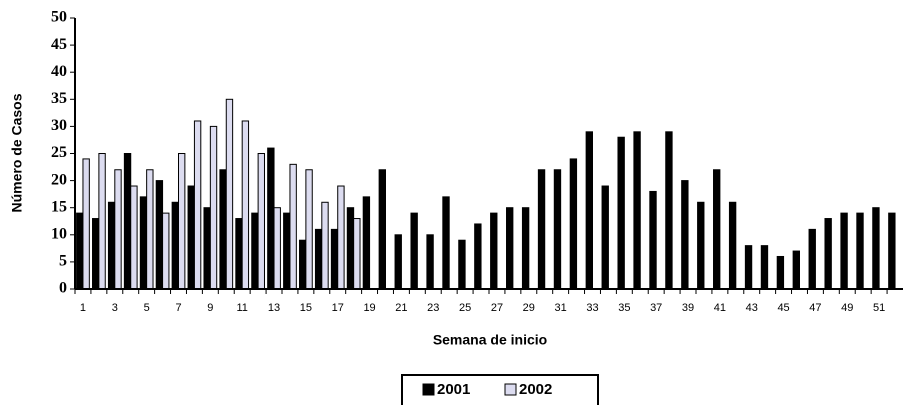 Image resolution: width=906 pixels, height=405 pixels. What do you see at coordinates (59, 179) in the screenshot?
I see `y-tick-label: 20` at bounding box center [59, 179].